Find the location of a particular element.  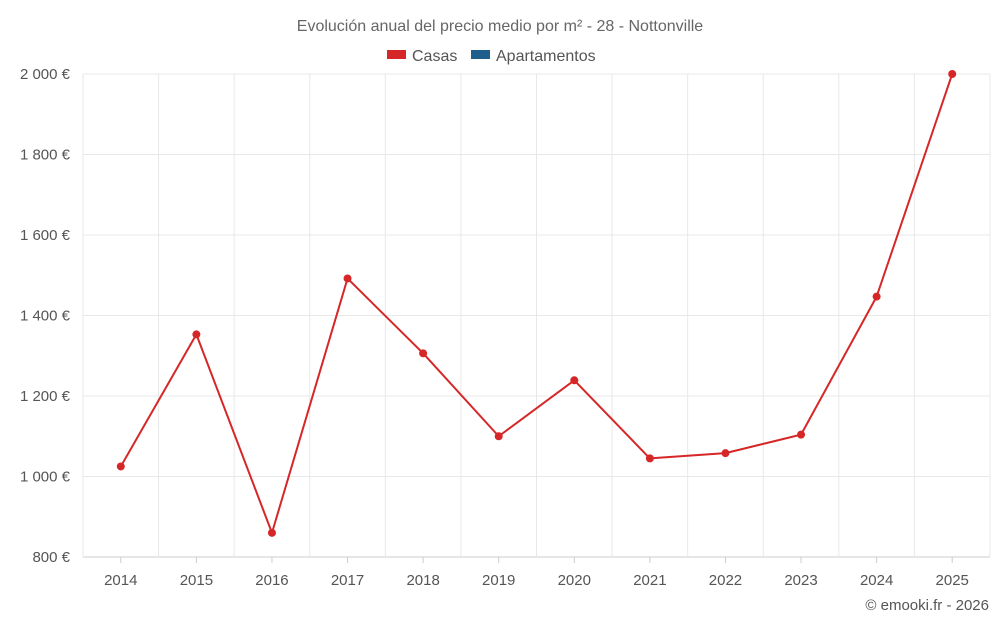

credit-text: © emooki.fr - 2026 is located at coordinates (927, 605).